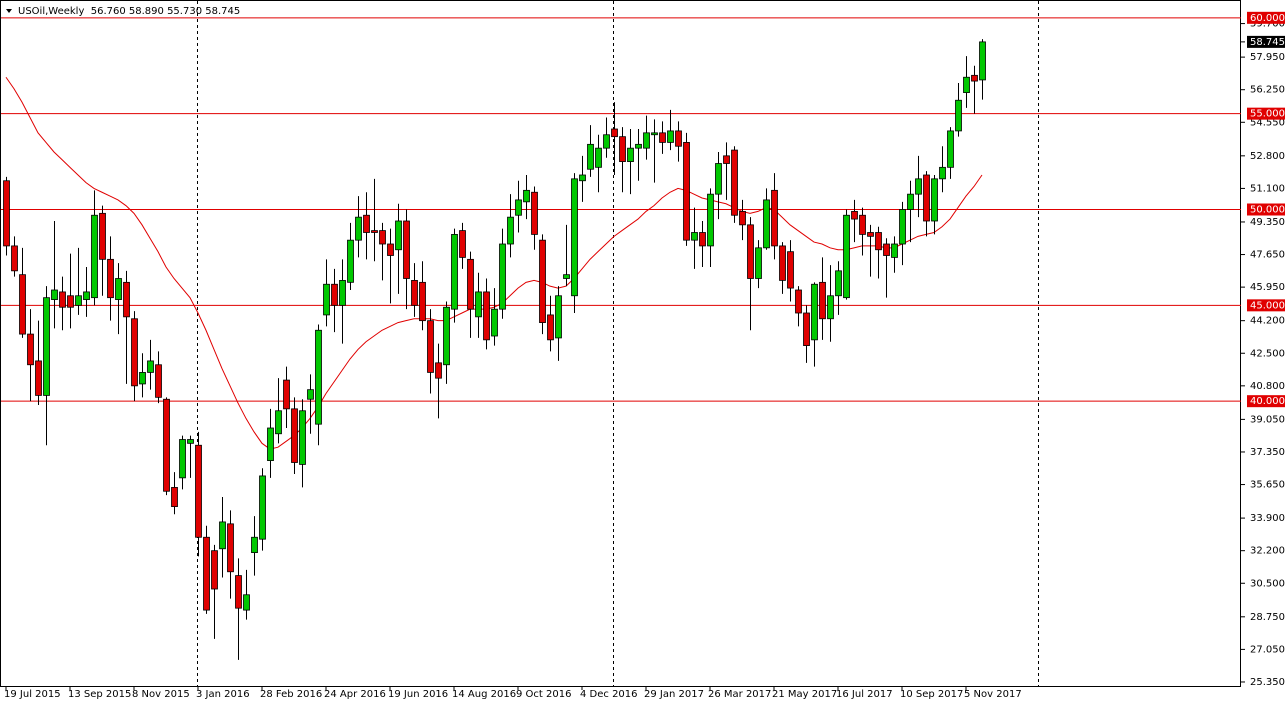 This screenshot has width=1288, height=708. What do you see at coordinates (291, 694) in the screenshot?
I see `x-tick-label: 28 Feb 2016` at bounding box center [291, 694].